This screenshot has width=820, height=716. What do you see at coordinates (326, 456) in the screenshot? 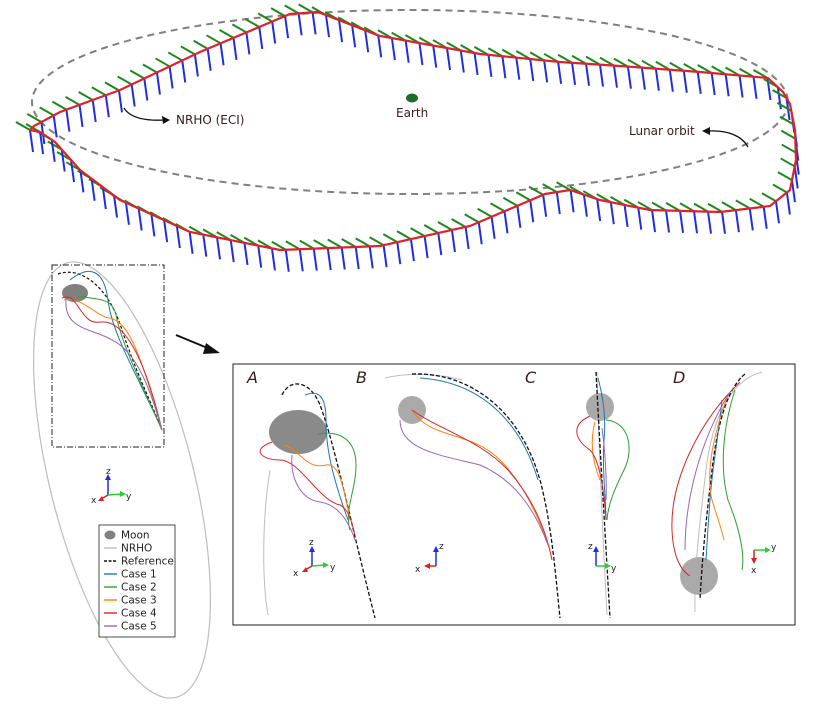
I see `panel-a-case1` at bounding box center [326, 456].